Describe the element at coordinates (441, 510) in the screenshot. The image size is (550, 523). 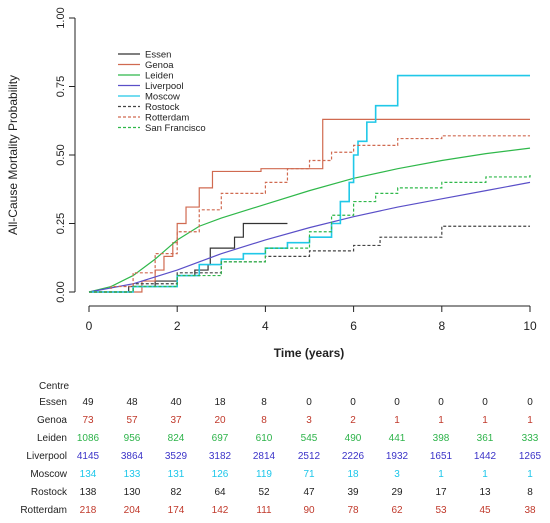
I see `risk-table-cell: 53` at that location.